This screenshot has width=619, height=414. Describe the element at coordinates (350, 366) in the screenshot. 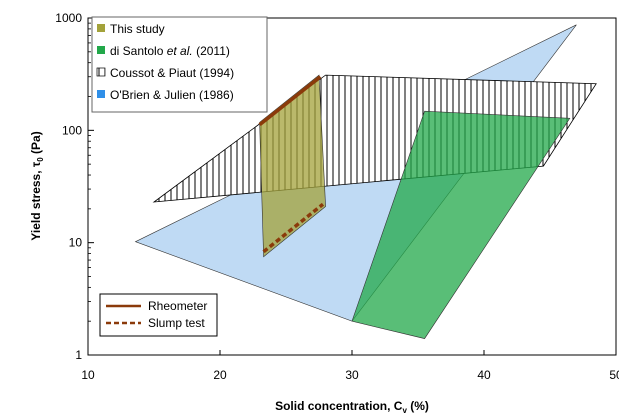

I see `x-axis-ticks: 10 20 30 40 50` at that location.